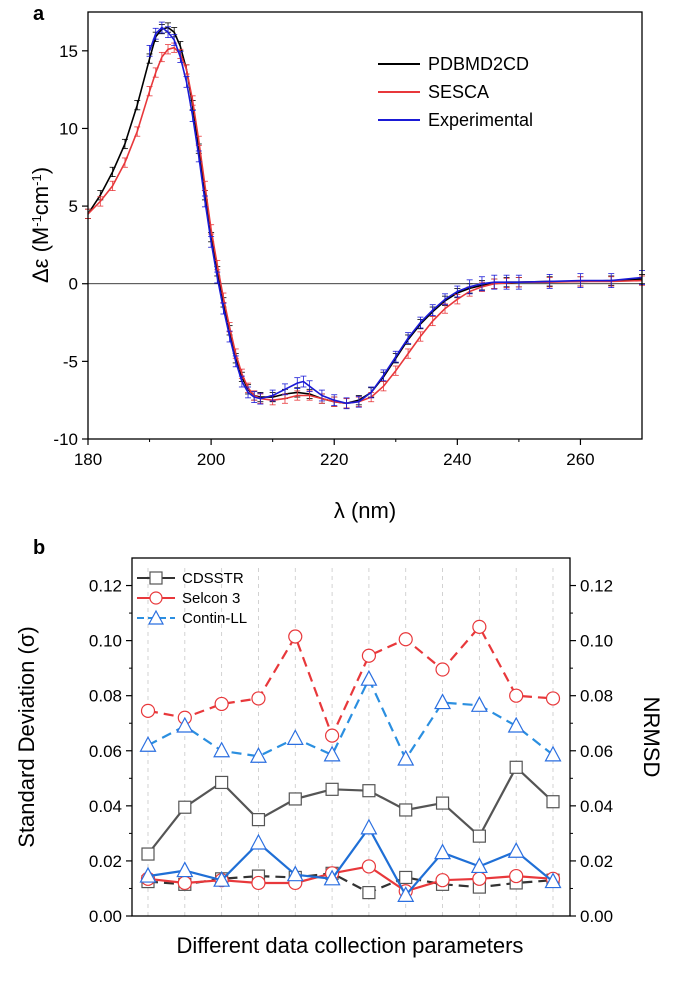  What do you see at coordinates (350, 810) in the screenshot?
I see `series-cdsstr-standard-deviation` at bounding box center [350, 810].